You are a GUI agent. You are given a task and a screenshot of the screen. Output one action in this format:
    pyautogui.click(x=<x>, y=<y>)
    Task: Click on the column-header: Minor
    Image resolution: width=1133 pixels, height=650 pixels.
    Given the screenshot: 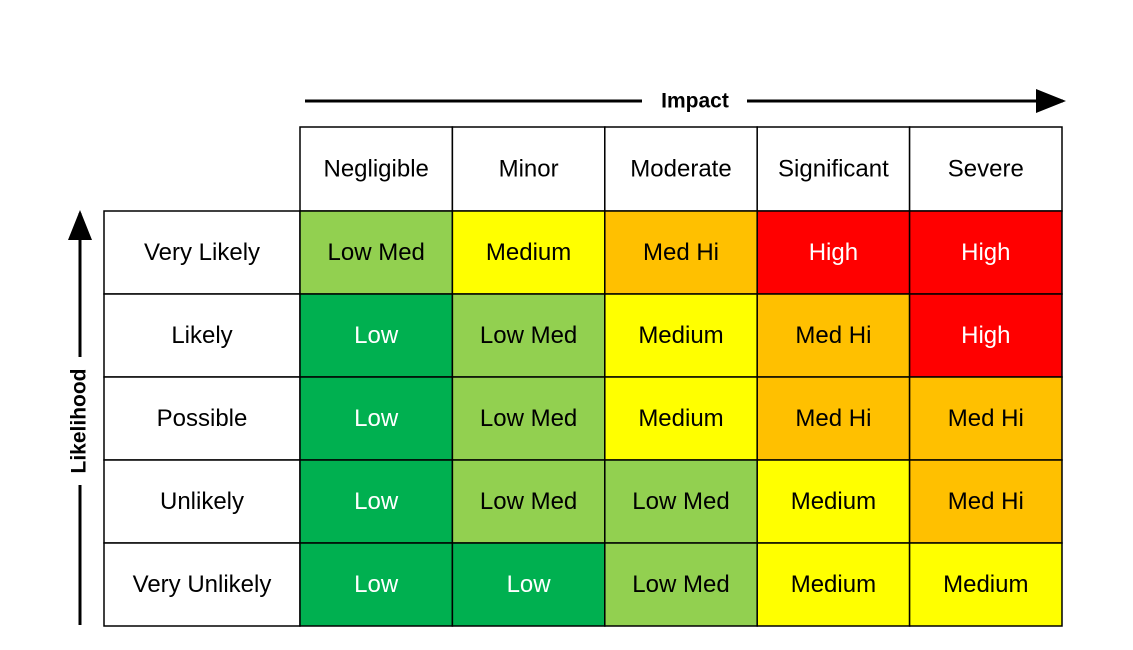 What is the action you would take?
    pyautogui.click(x=529, y=168)
    